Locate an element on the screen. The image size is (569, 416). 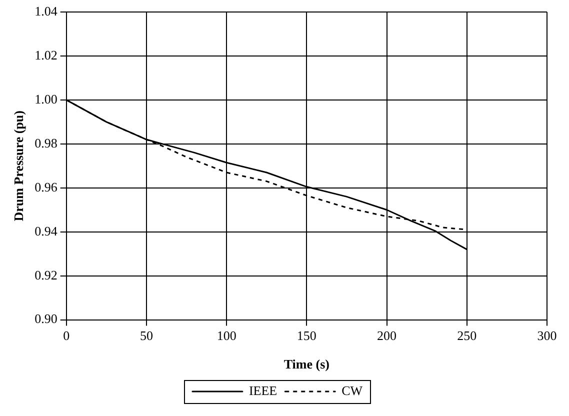
legend-label: CW is located at coordinates (353, 390).